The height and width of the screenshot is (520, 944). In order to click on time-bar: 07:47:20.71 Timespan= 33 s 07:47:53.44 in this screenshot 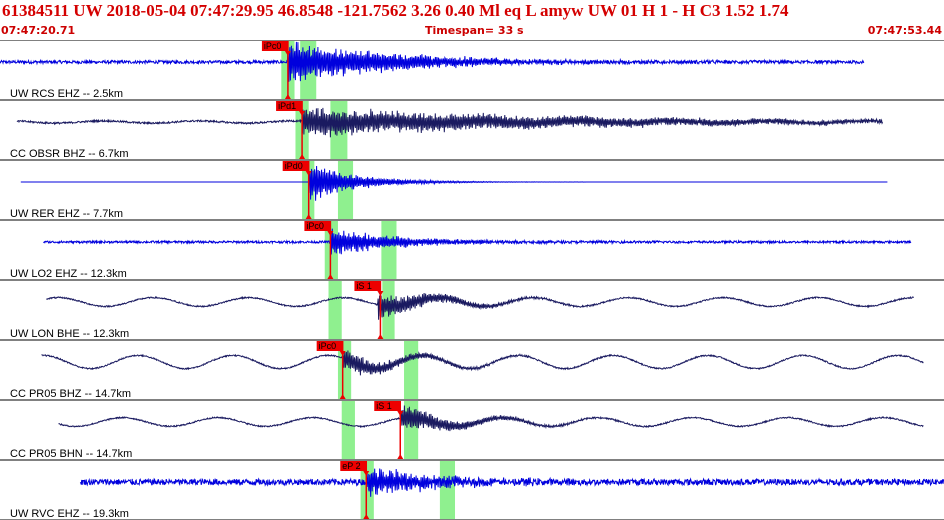, I will do `click(472, 31)`.